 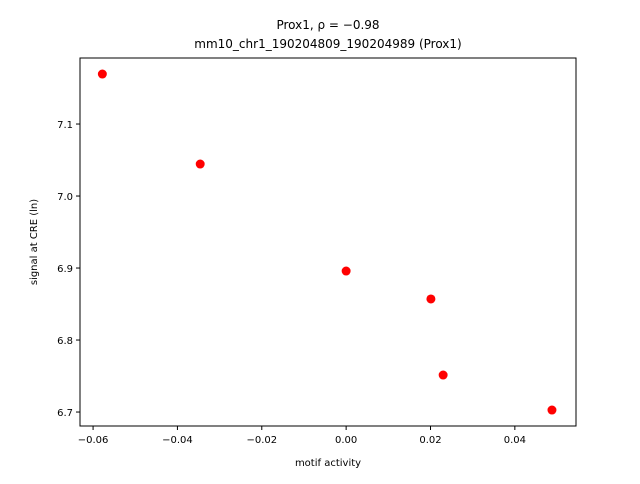 What do you see at coordinates (177, 440) in the screenshot?
I see `x-tick-label: −0.04` at bounding box center [177, 440].